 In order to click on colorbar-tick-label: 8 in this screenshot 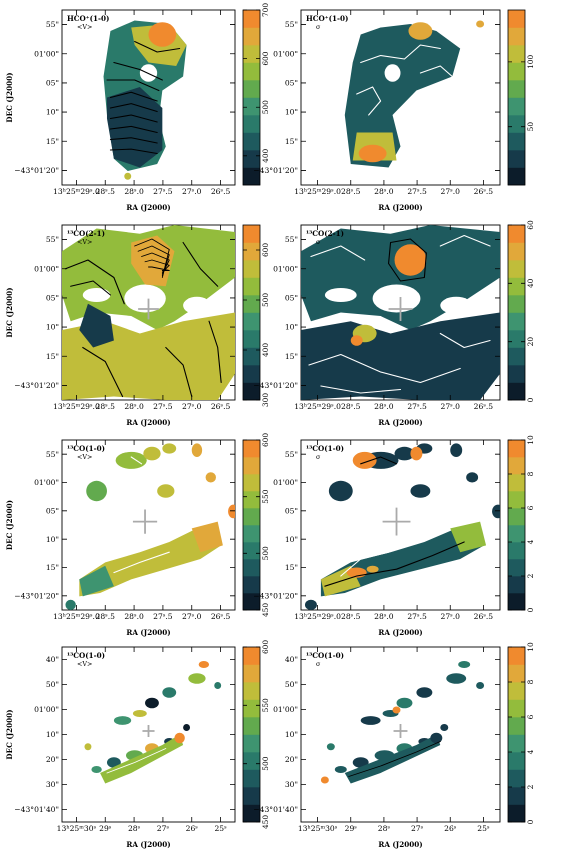, I will do `click(530, 681)`.